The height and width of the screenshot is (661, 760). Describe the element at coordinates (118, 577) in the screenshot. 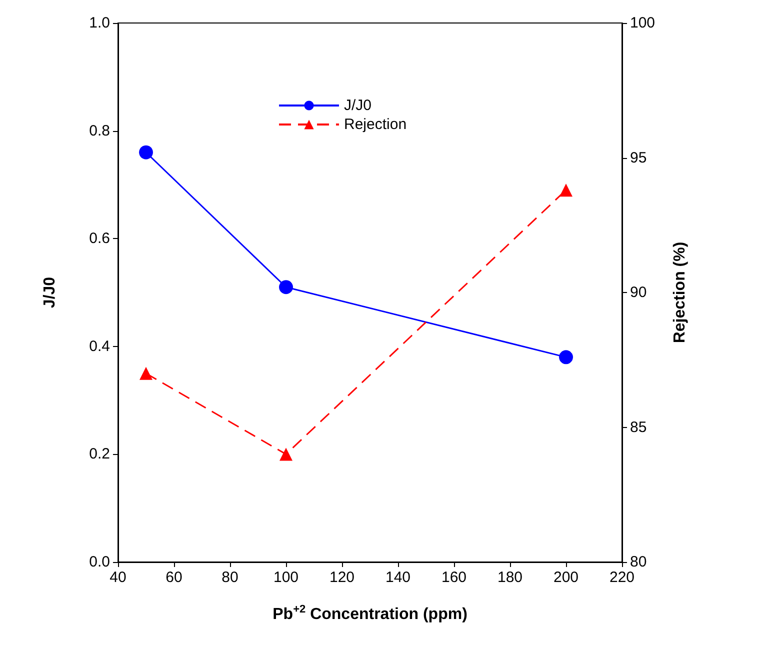

I see `x-tick-label: 40` at that location.